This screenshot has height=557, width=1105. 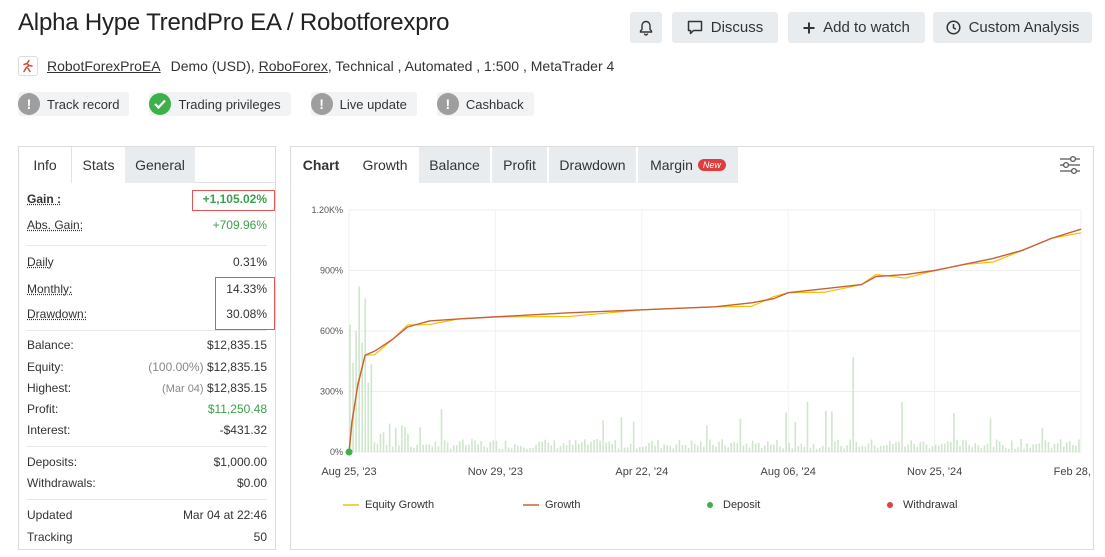 What do you see at coordinates (104, 66) in the screenshot?
I see `author-link: RobotForexProEA` at bounding box center [104, 66].